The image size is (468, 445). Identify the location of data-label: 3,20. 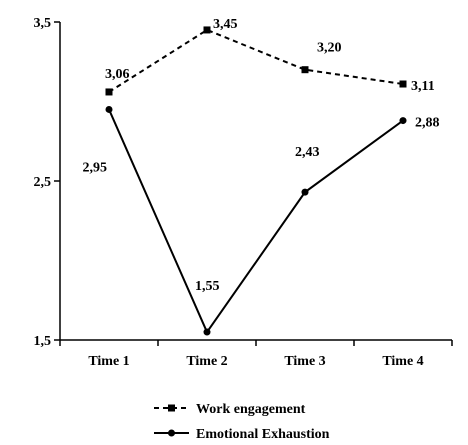
(329, 48).